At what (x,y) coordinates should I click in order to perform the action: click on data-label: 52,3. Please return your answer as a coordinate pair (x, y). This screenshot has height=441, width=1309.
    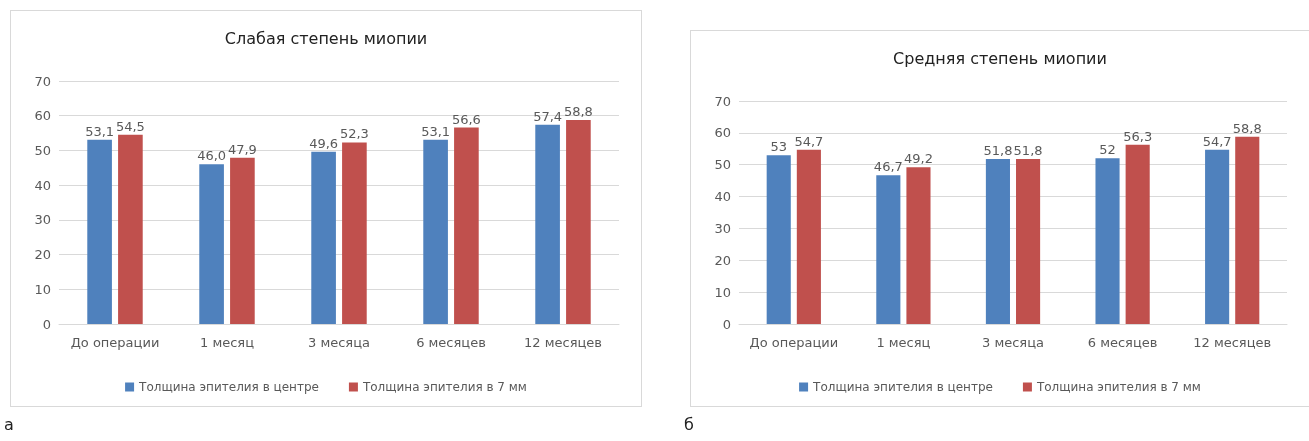
    Looking at the image, I should click on (354, 134).